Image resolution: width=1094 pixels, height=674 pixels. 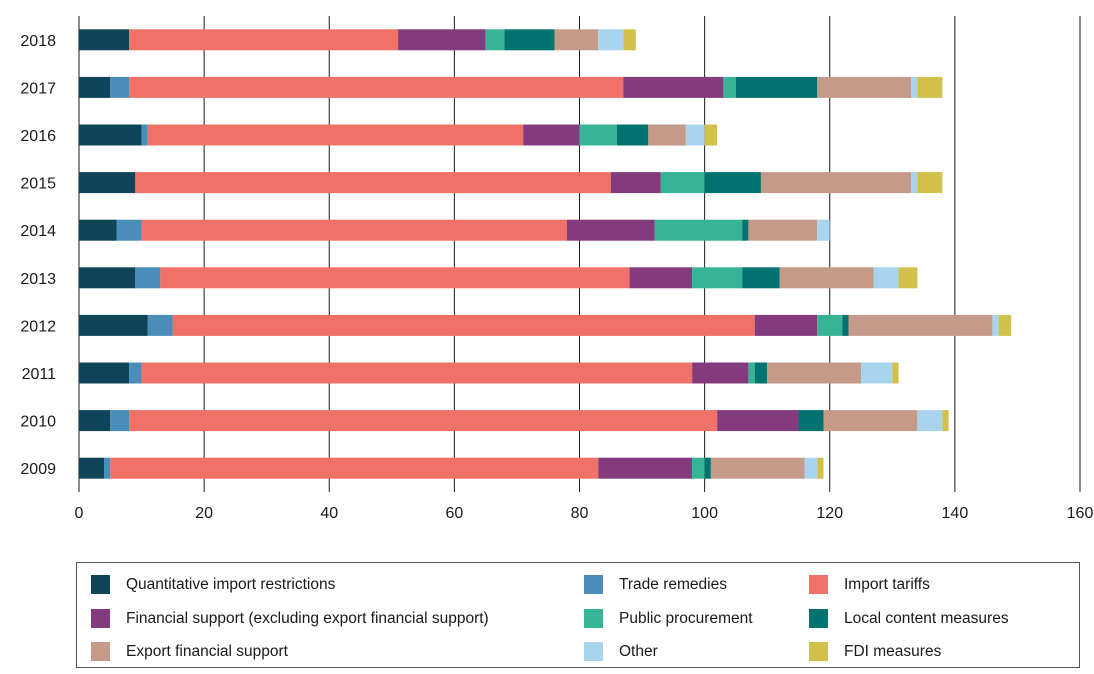 I want to click on x-tick-label: 140, so click(x=955, y=513).